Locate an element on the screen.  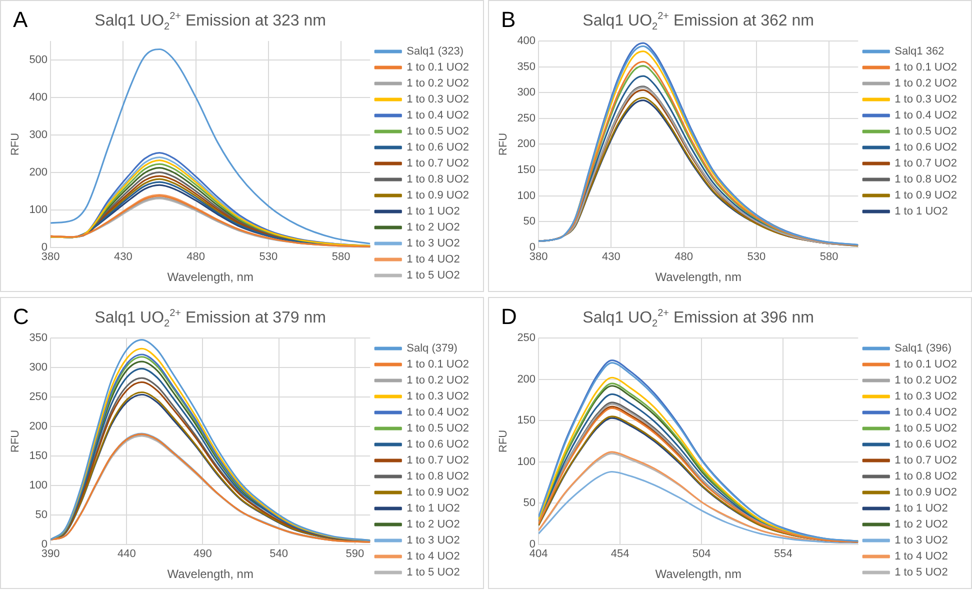
text: A is located at coordinates (20, 20).